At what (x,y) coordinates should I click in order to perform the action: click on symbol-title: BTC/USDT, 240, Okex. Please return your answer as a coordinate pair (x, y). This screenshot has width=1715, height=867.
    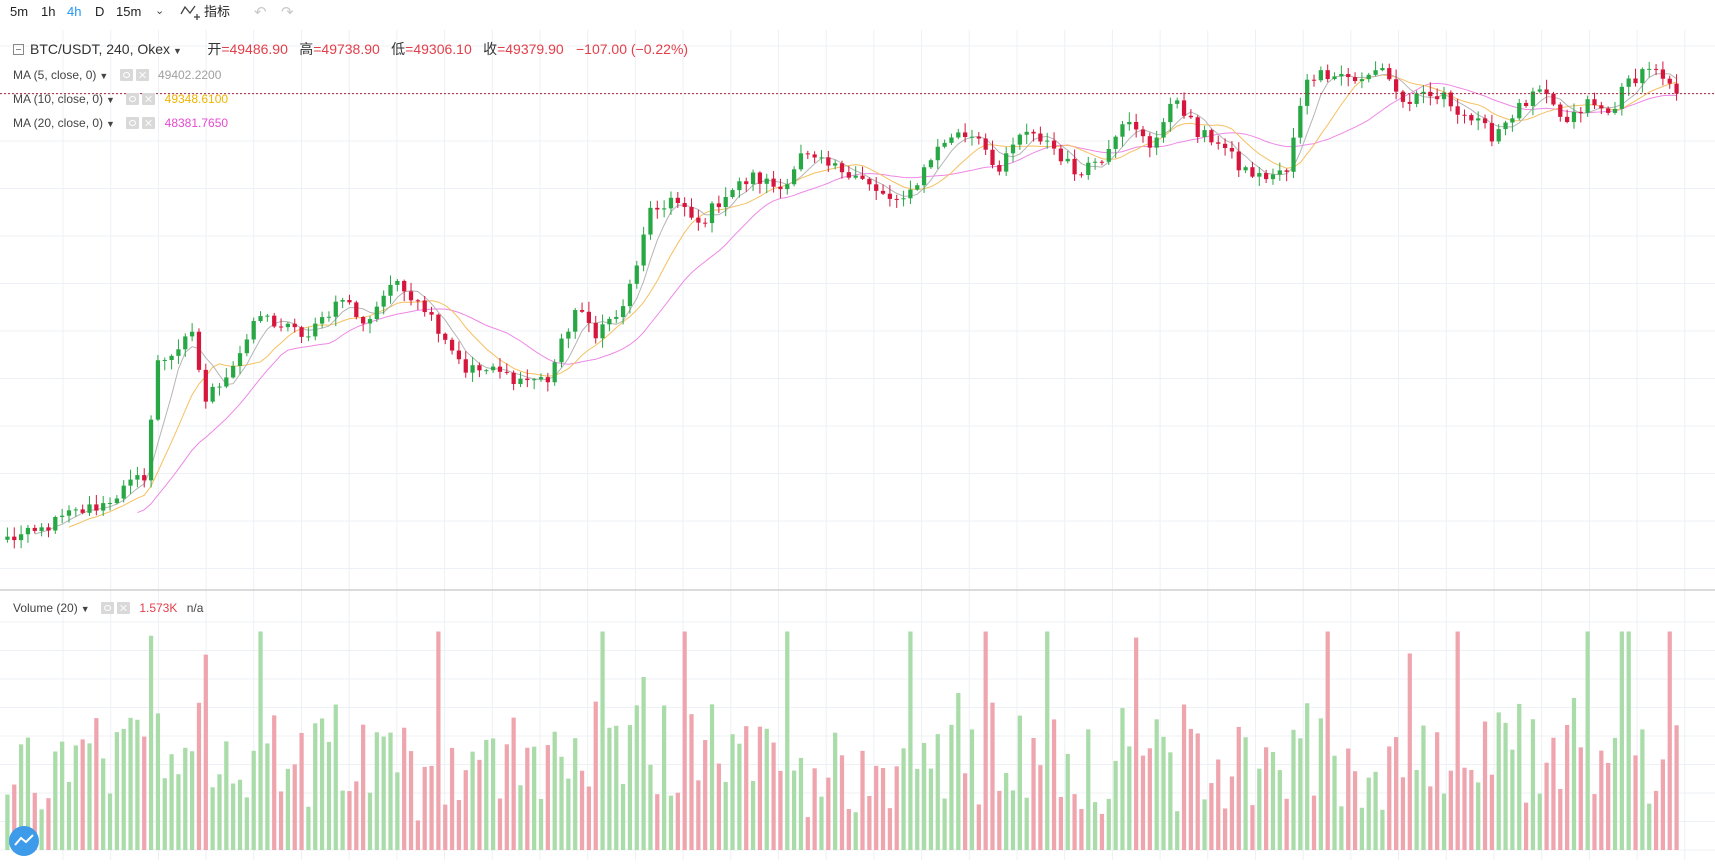
    Looking at the image, I should click on (100, 49).